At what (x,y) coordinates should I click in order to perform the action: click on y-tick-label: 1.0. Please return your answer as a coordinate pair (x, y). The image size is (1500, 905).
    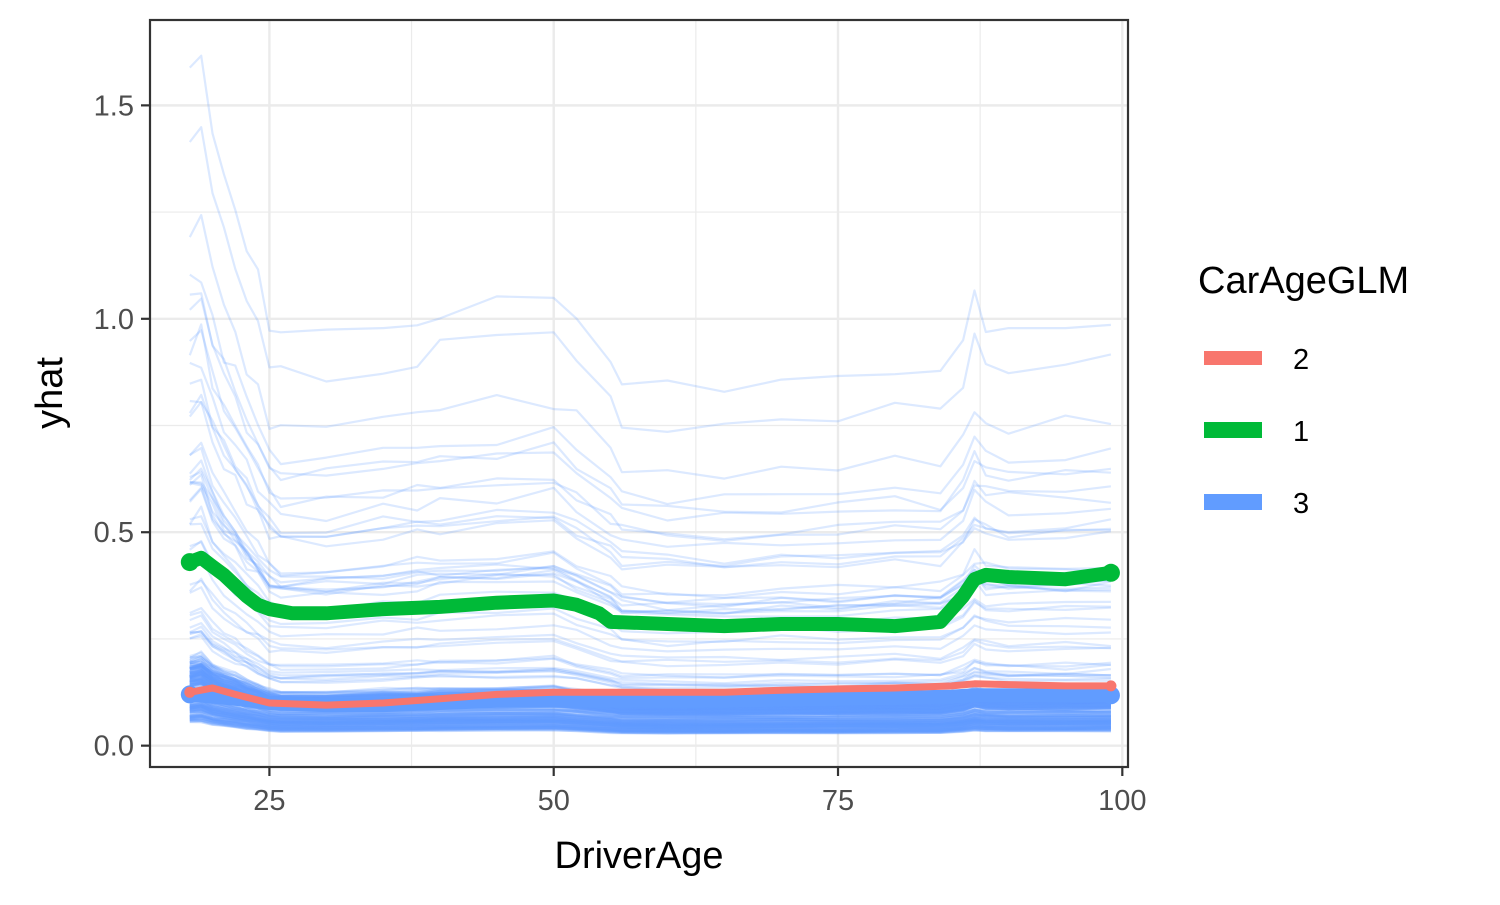
    Looking at the image, I should click on (114, 320).